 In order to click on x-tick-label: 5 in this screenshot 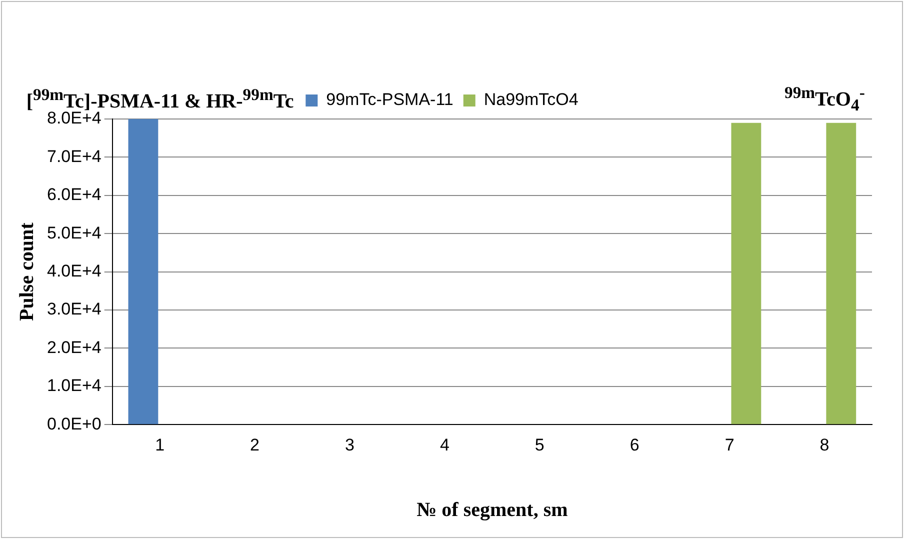, I will do `click(539, 444)`.